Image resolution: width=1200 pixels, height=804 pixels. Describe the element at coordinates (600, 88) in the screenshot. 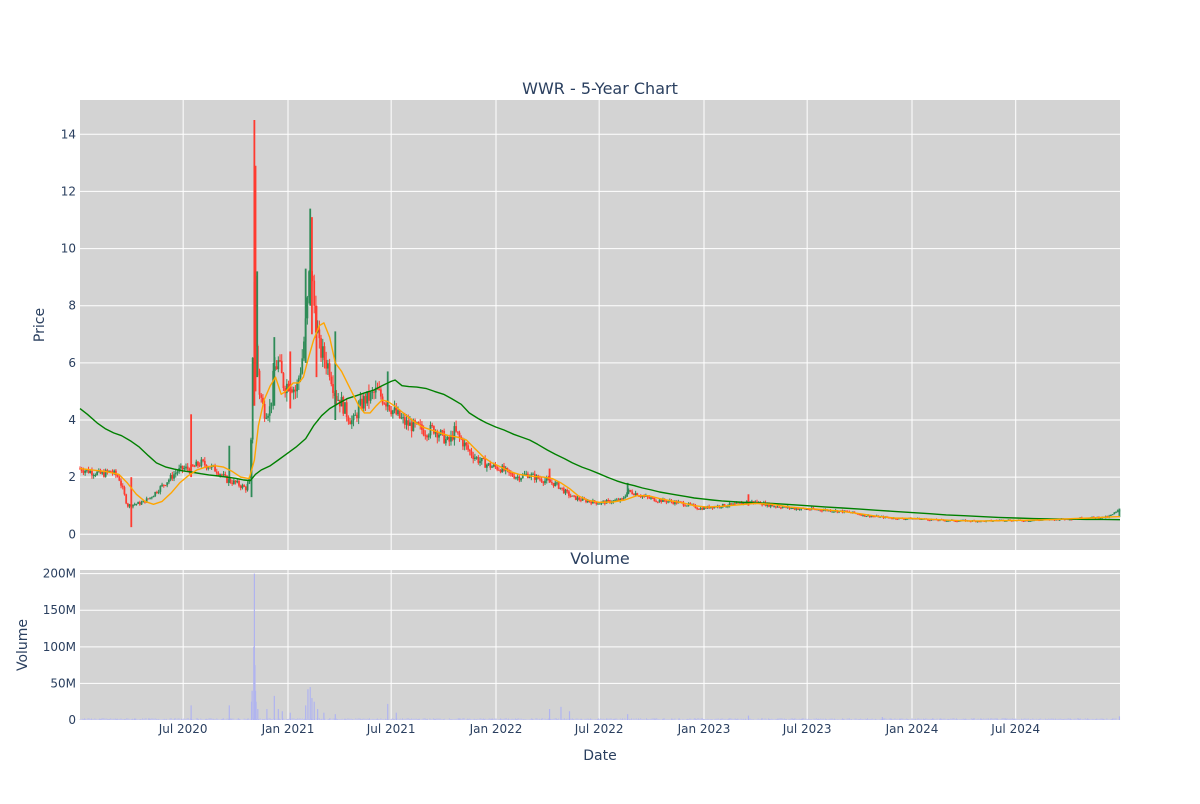

I see `price-chart-title: WWR - 5-Year Chart` at that location.